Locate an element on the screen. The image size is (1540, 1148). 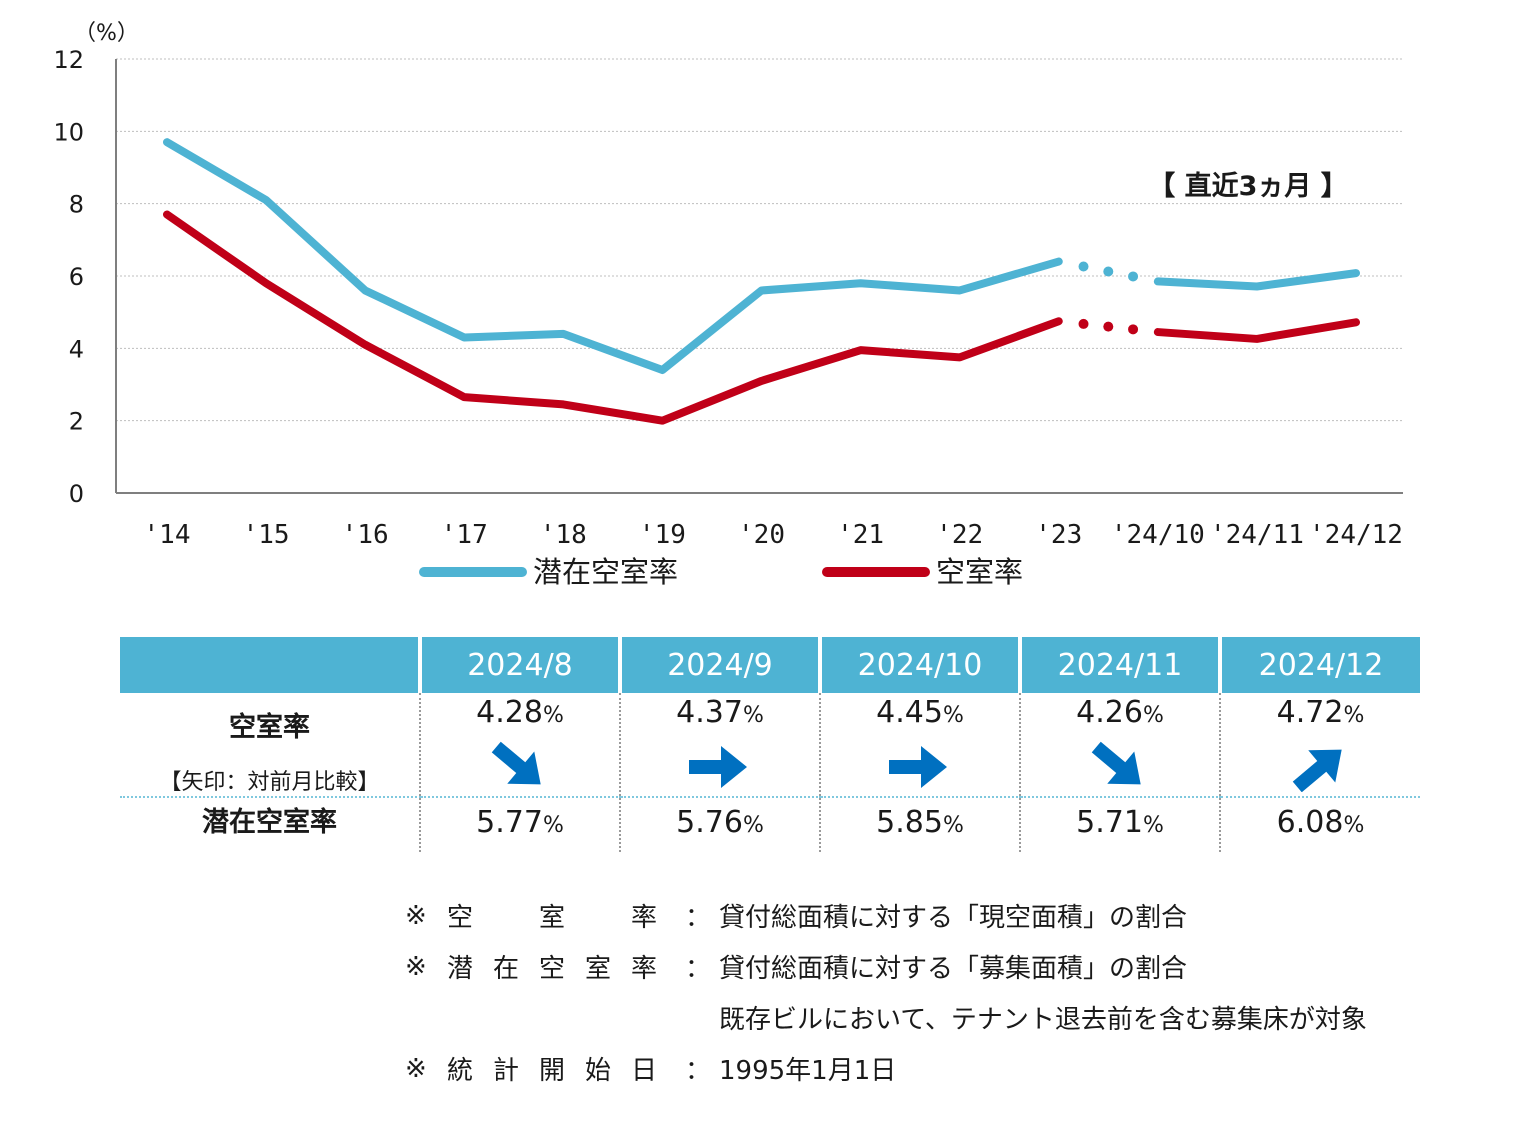
legend-item-potential-vacancy: 潜在空室率 is located at coordinates (548, 572).